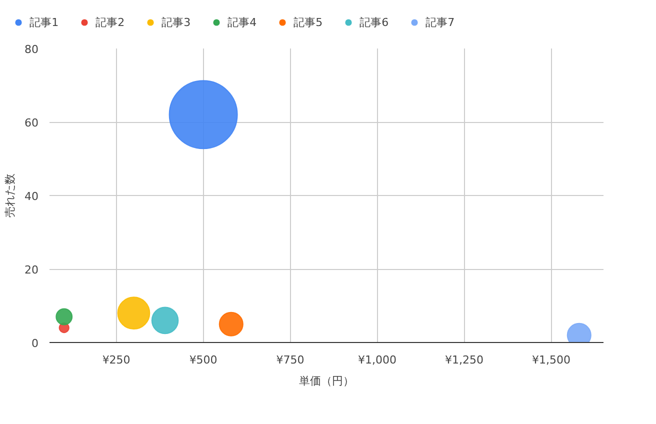 The height and width of the screenshot is (424, 656). What do you see at coordinates (35, 343) in the screenshot?
I see `y-tick-label: 0` at bounding box center [35, 343].